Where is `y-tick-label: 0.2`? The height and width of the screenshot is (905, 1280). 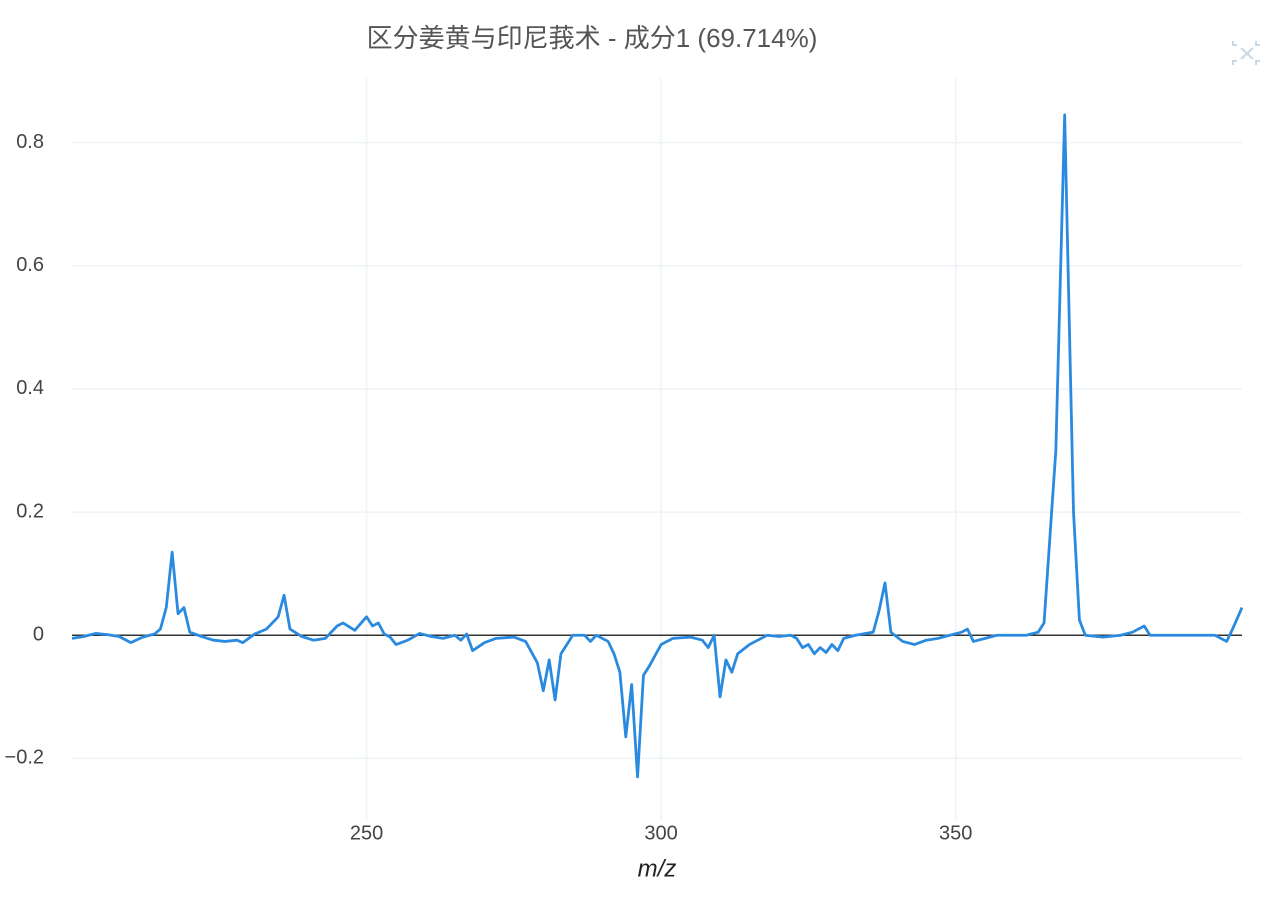 y-tick-label: 0.2 is located at coordinates (30, 511).